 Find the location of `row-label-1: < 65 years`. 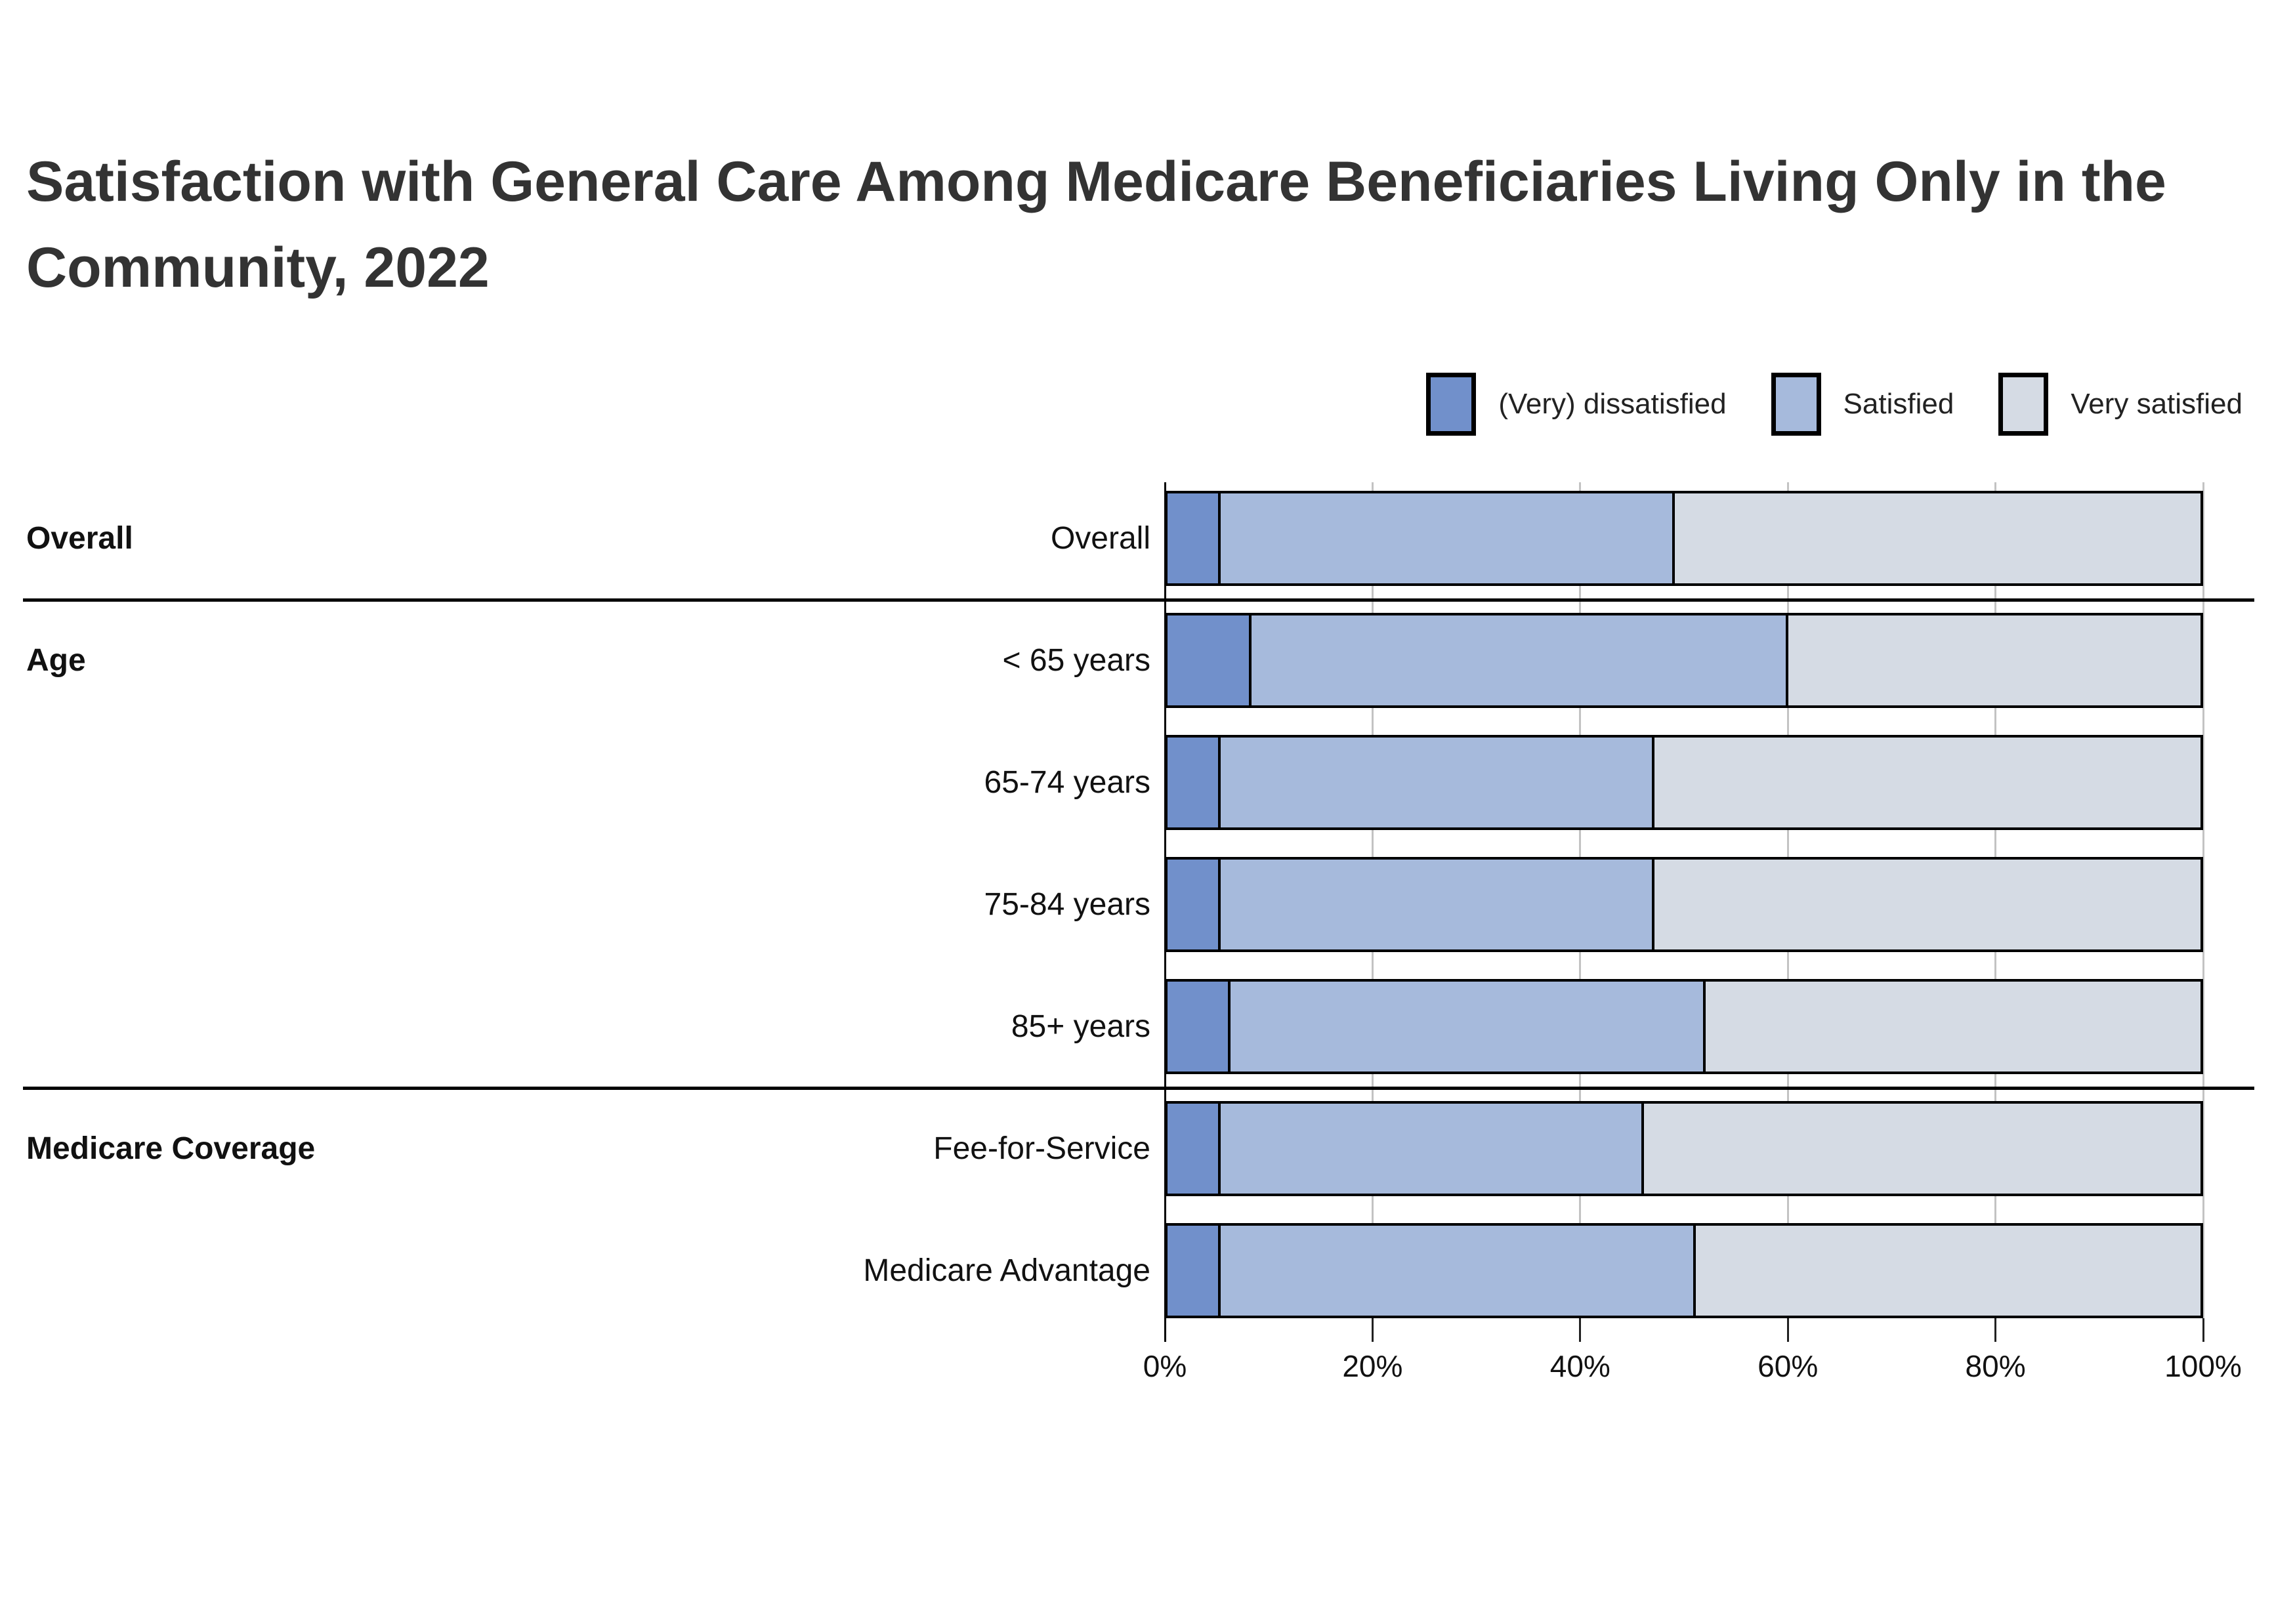

row-label-1: < 65 years is located at coordinates (1076, 660).